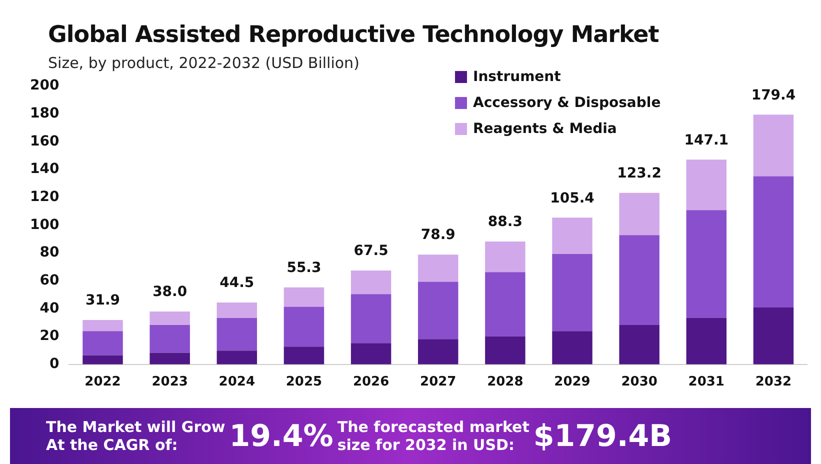  What do you see at coordinates (102, 382) in the screenshot?
I see `x-tick-label: 2022` at bounding box center [102, 382].